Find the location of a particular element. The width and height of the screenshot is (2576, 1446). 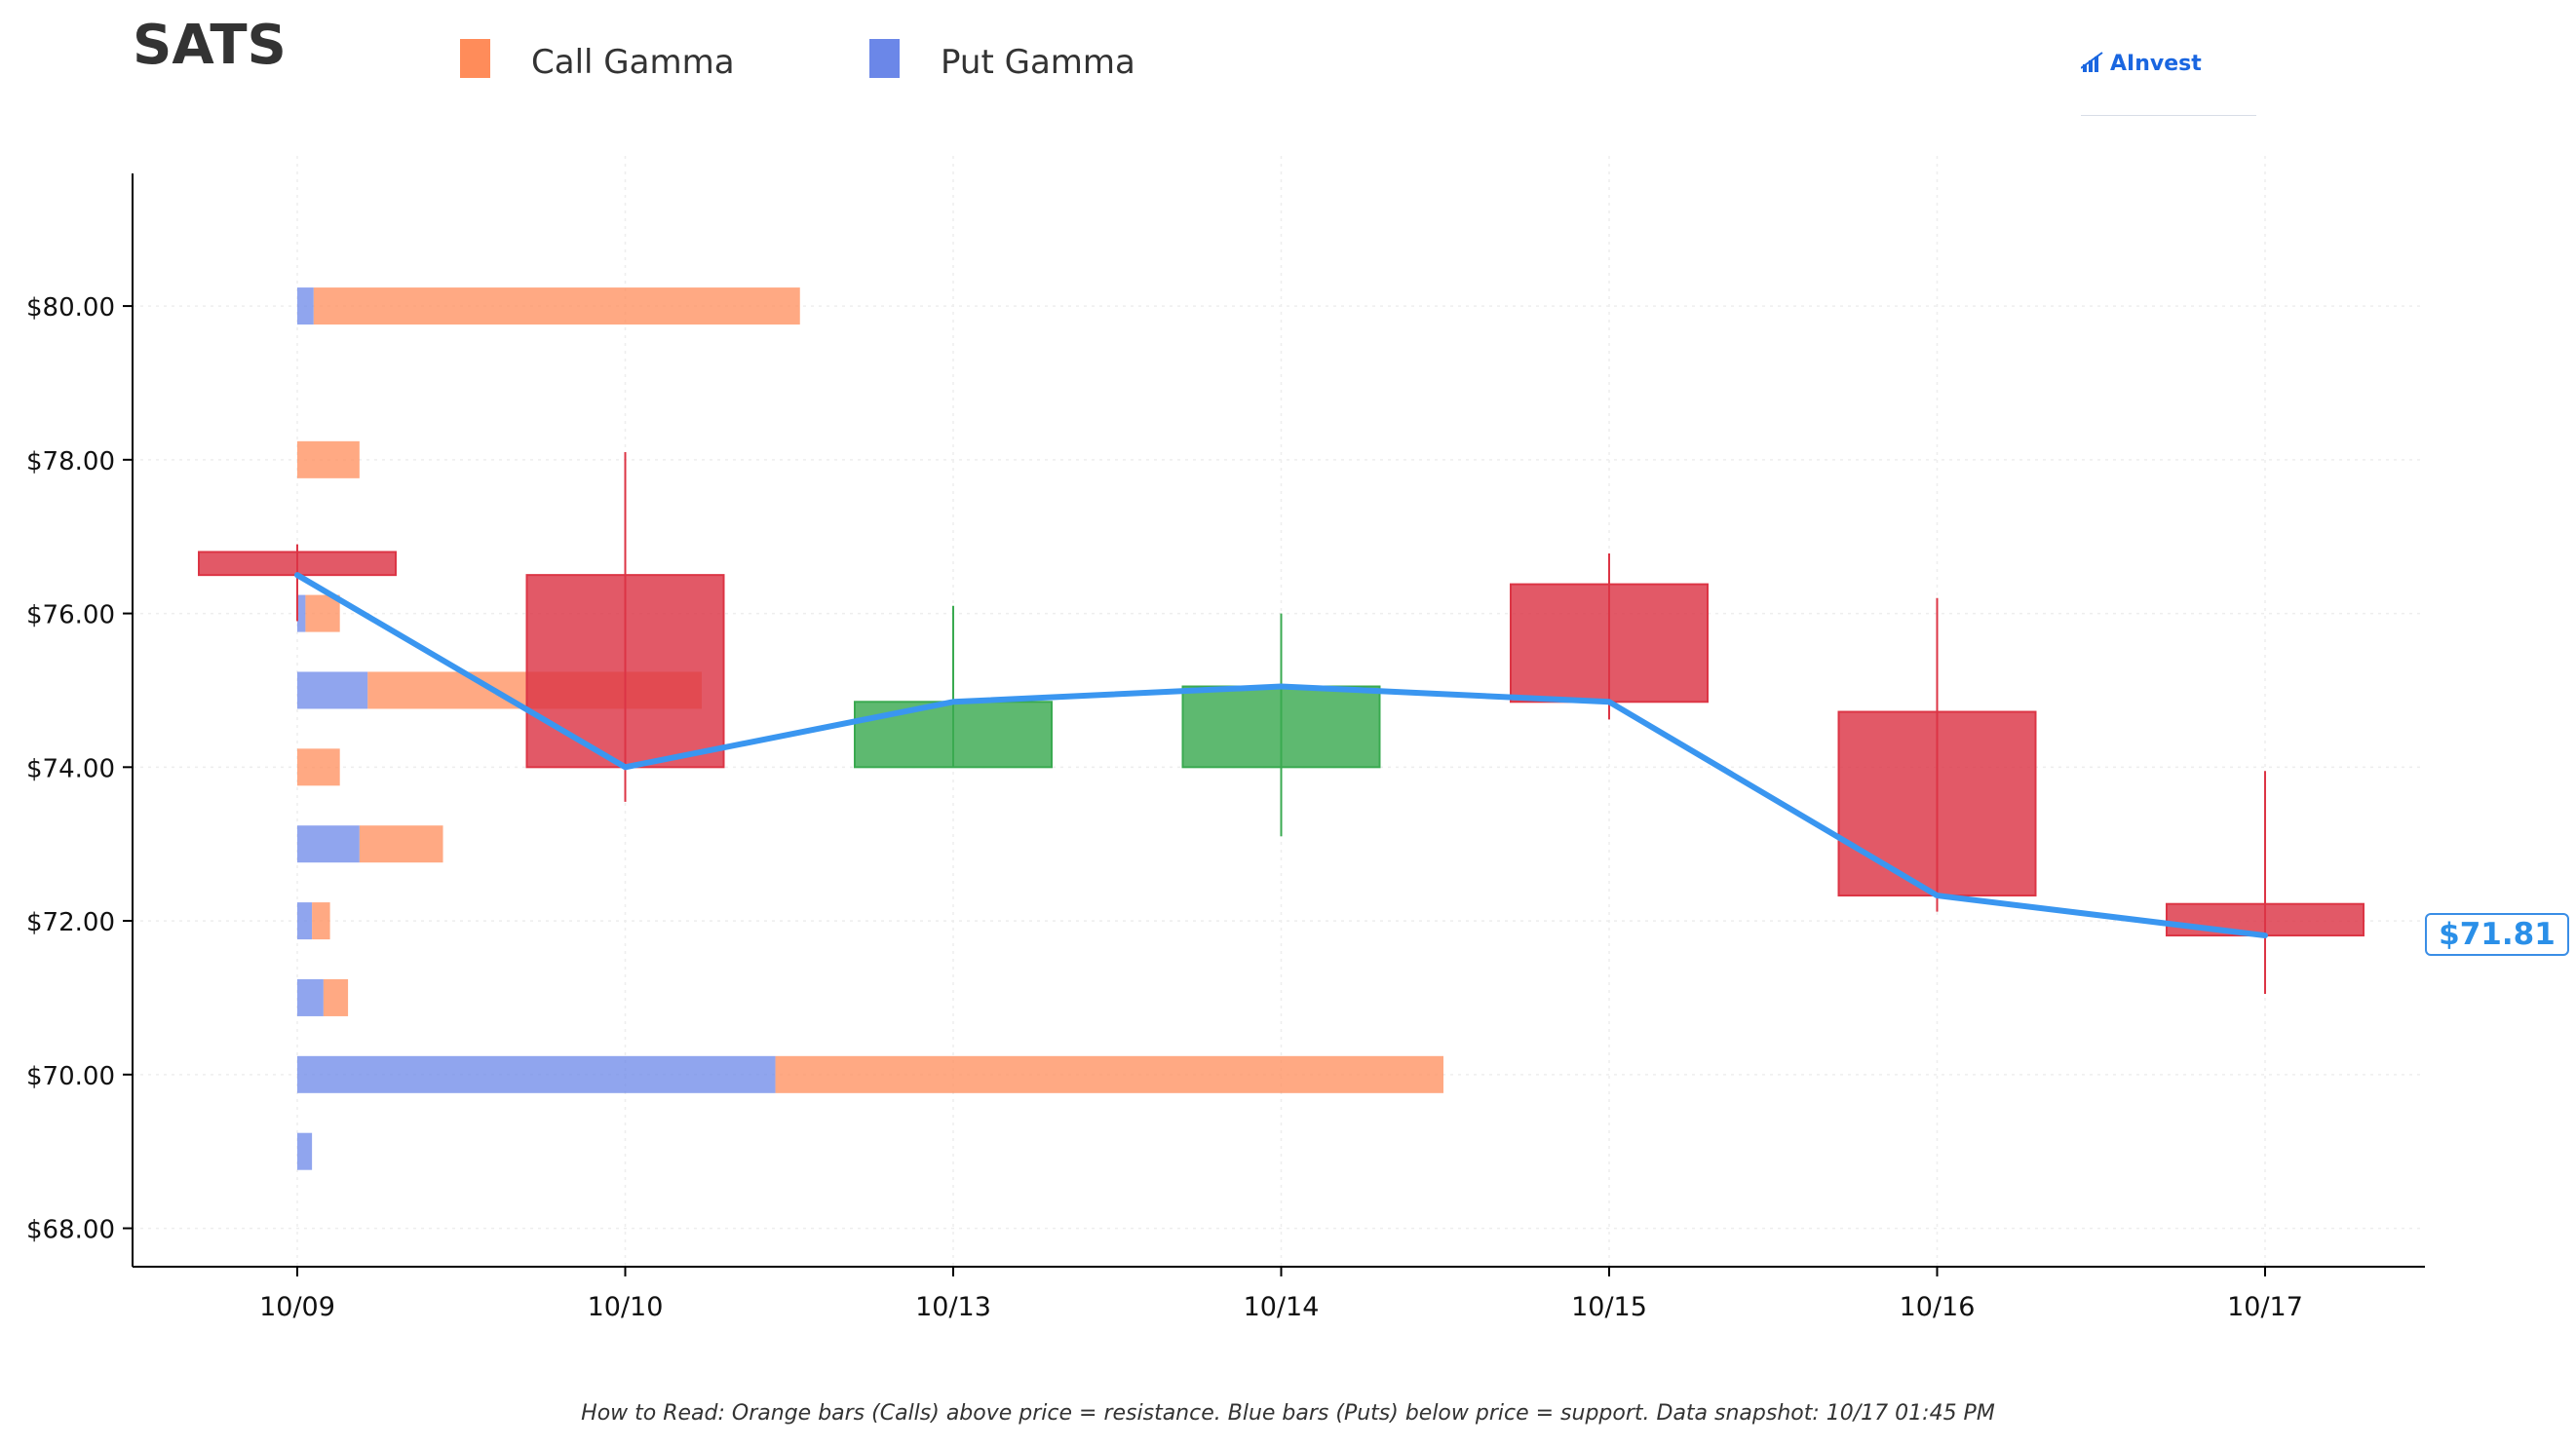

legend-put-label: Put Gamma is located at coordinates (1038, 62).